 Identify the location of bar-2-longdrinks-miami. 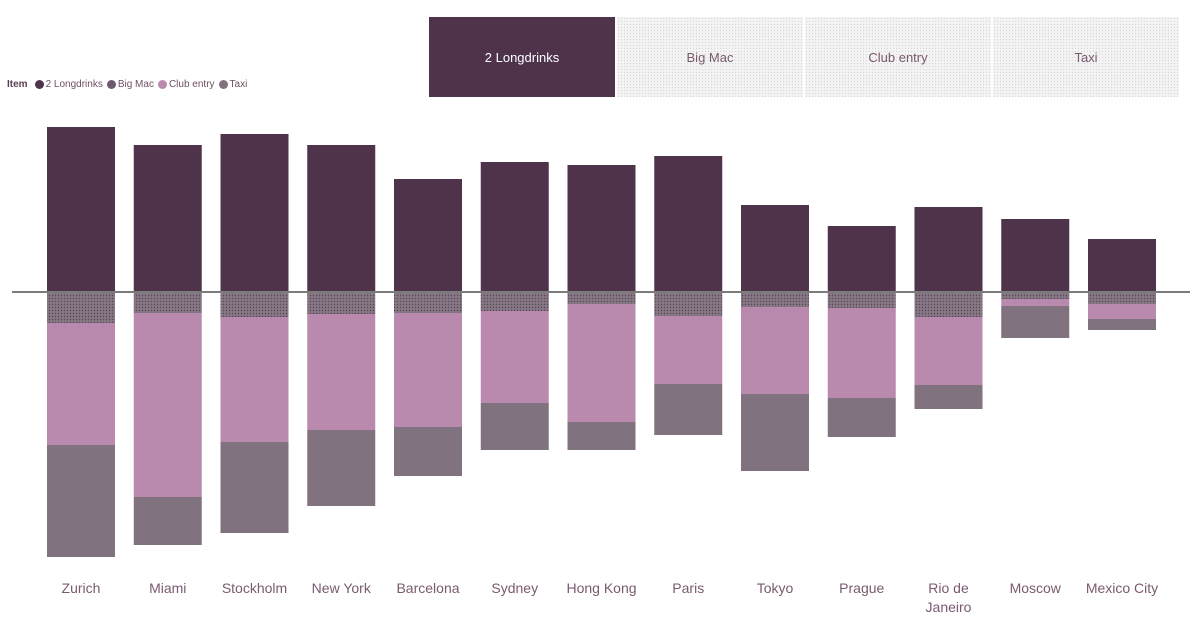
(167, 218).